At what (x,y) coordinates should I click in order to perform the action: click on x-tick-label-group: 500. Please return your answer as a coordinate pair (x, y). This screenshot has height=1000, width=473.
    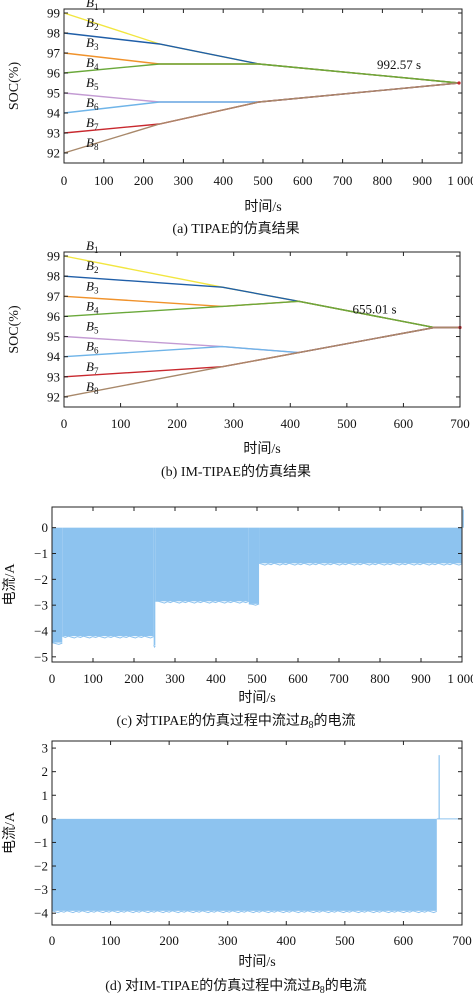
    Looking at the image, I should click on (257, 678).